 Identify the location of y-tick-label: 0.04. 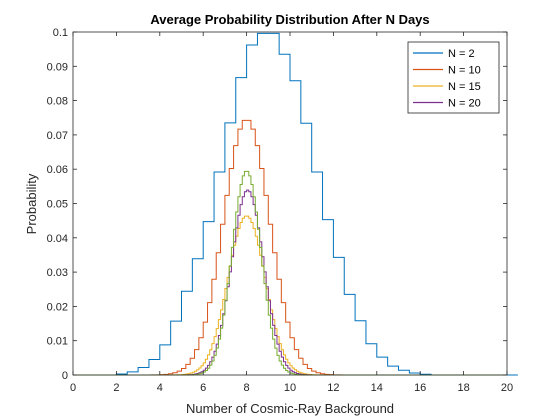
(57, 239).